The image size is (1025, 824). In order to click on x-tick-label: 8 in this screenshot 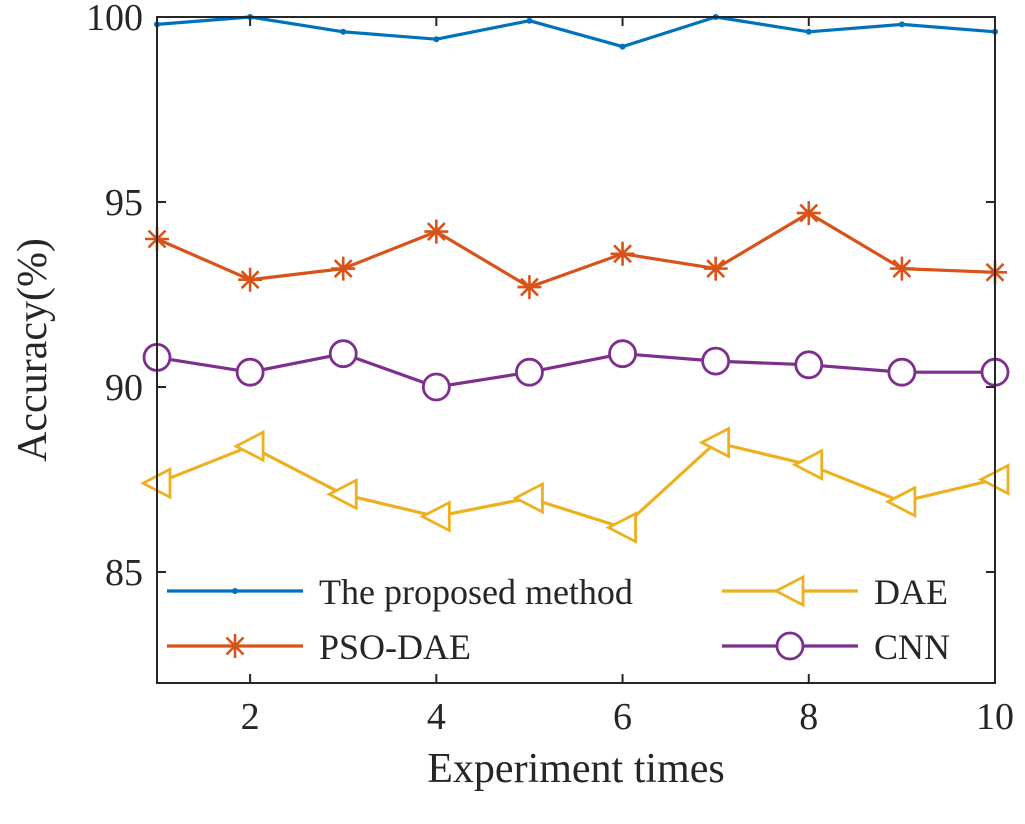, I will do `click(808, 717)`.